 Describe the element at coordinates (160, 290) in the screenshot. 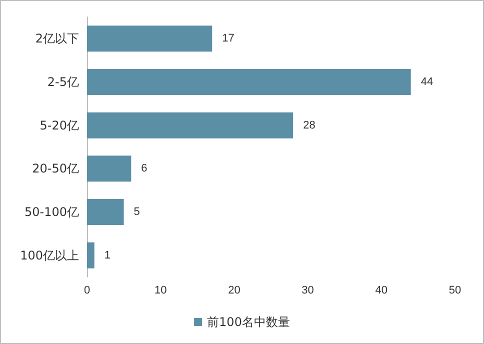

I see `x-tick-label: 10` at that location.